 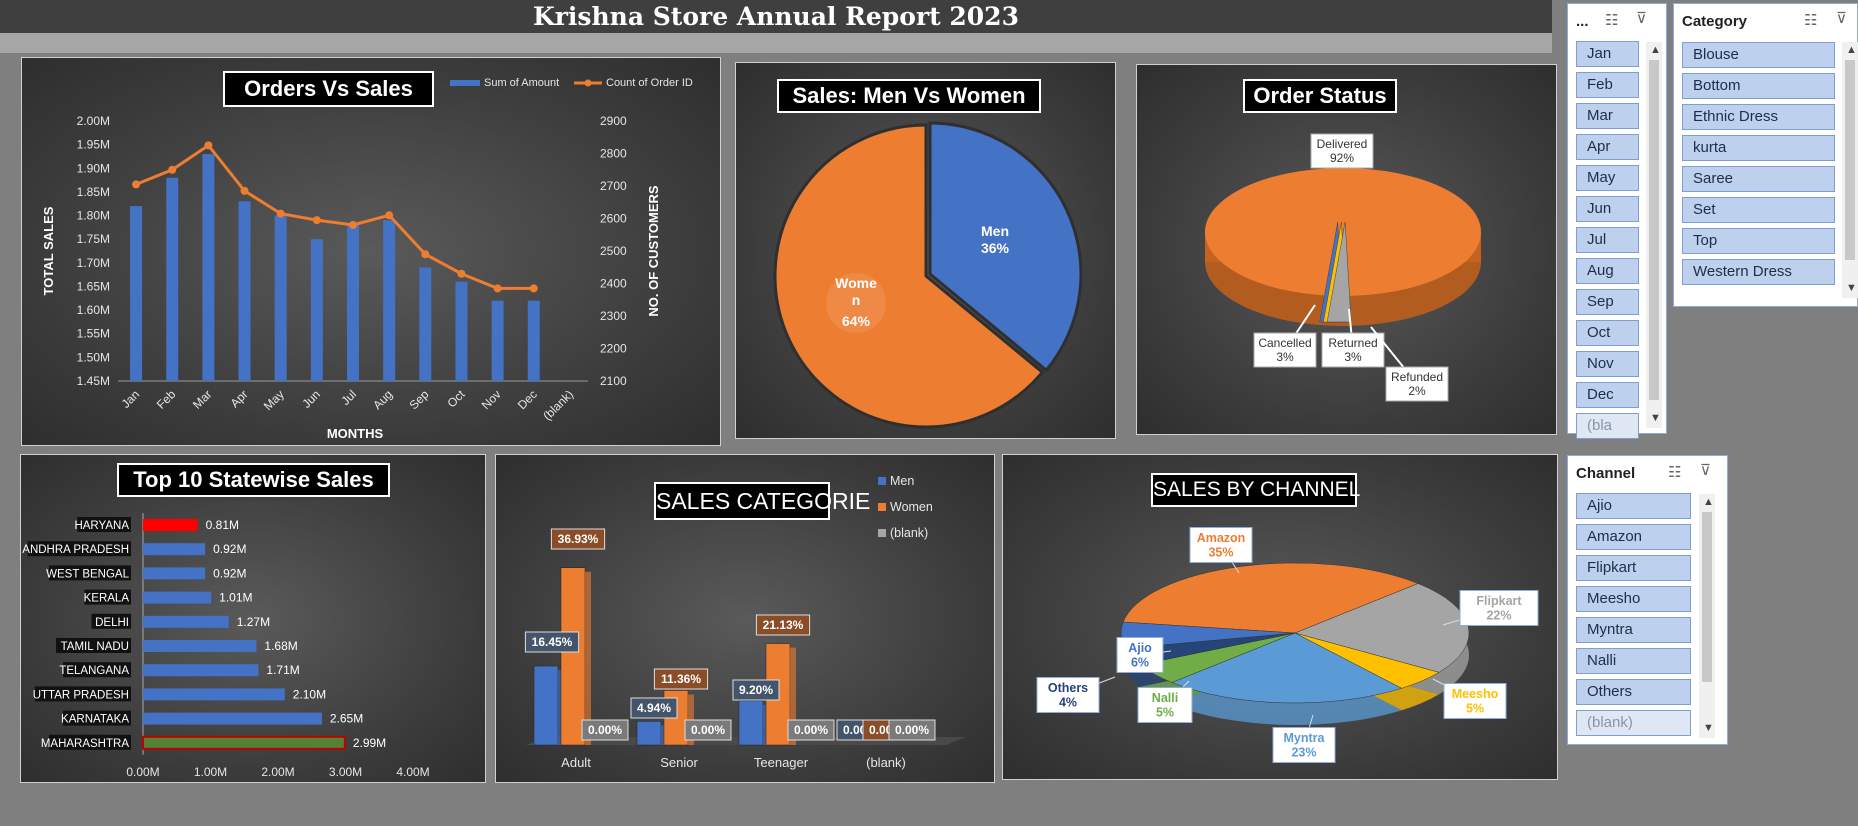 I want to click on bar-Women, so click(x=573, y=656).